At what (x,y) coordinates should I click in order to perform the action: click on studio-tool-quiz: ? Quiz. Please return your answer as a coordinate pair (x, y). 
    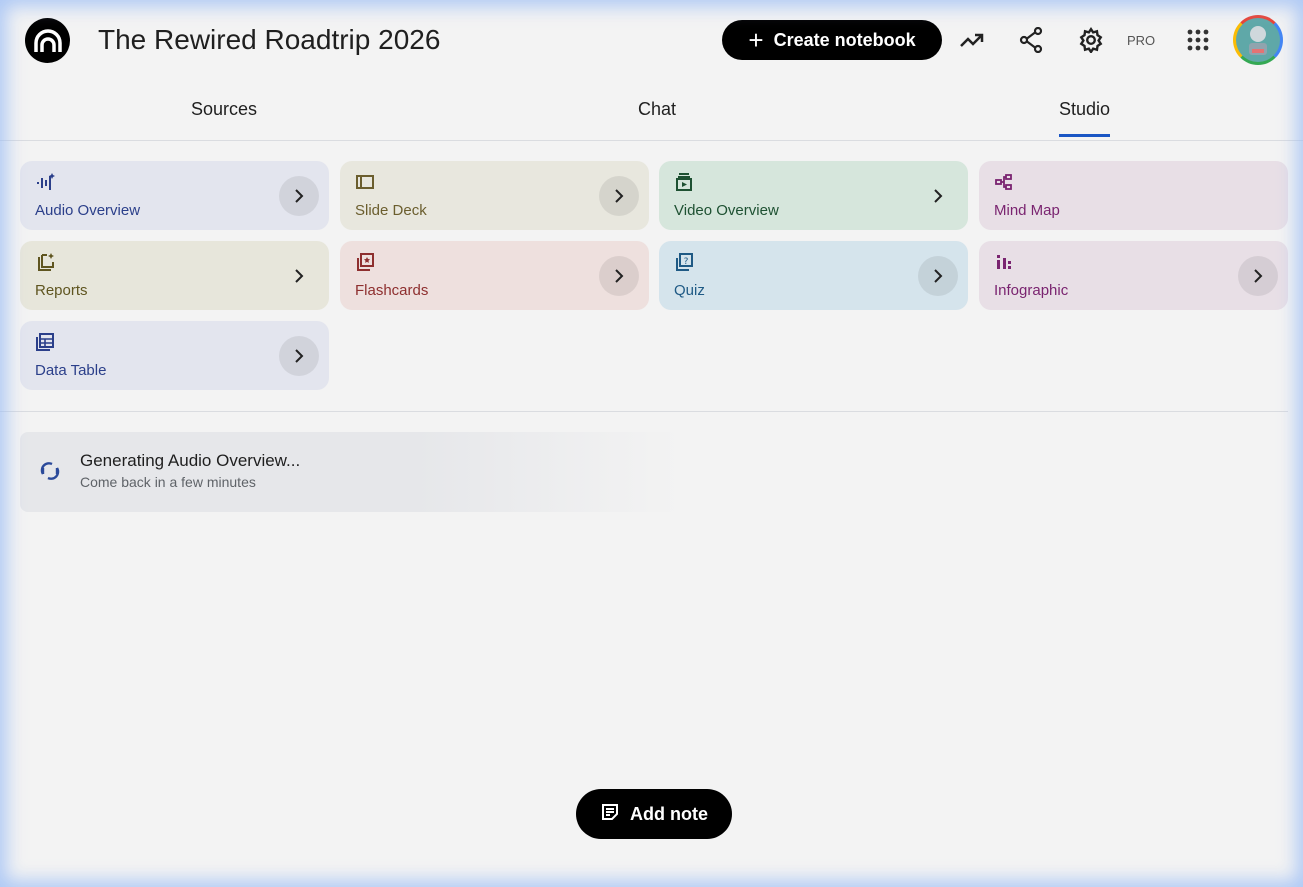
    Looking at the image, I should click on (813, 275).